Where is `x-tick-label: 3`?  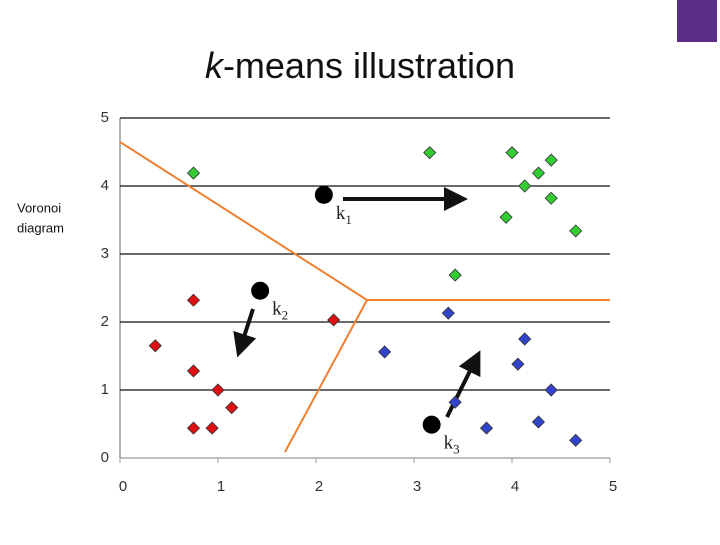
x-tick-label: 3 is located at coordinates (417, 486).